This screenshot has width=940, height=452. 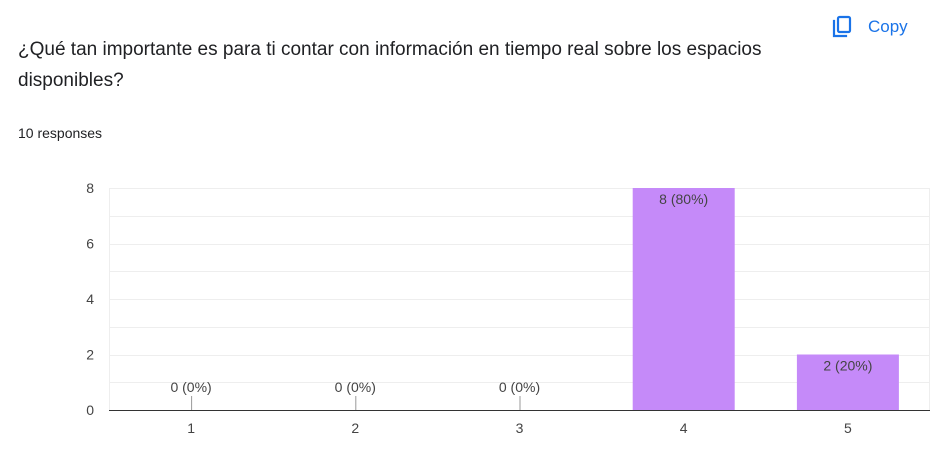 I want to click on x-tick-label: 1, so click(x=191, y=428).